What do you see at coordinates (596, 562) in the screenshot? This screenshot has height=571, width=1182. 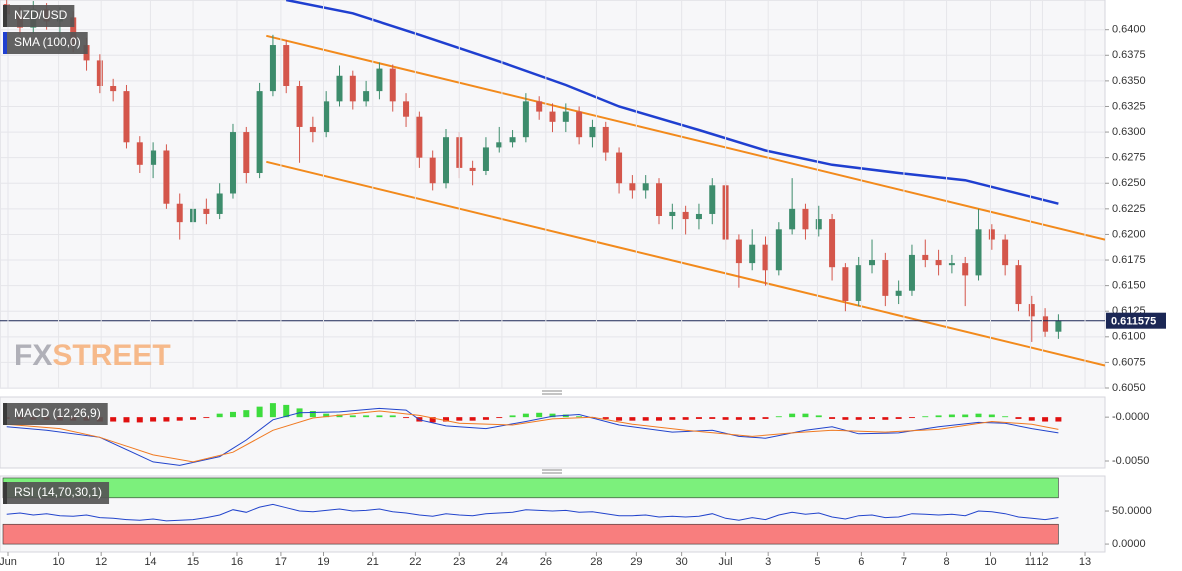 I see `x-tick-label: 28` at bounding box center [596, 562].